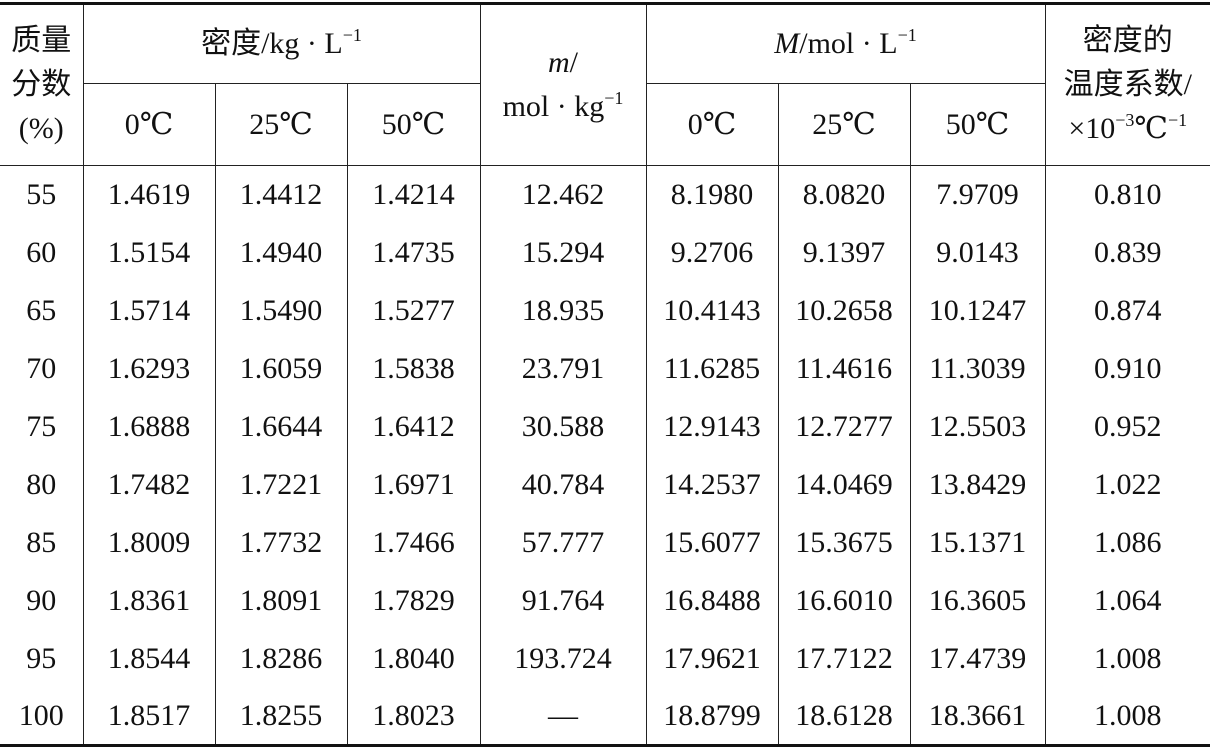 The height and width of the screenshot is (751, 1210). Describe the element at coordinates (1127, 485) in the screenshot. I see `table-cell: 1.022` at that location.